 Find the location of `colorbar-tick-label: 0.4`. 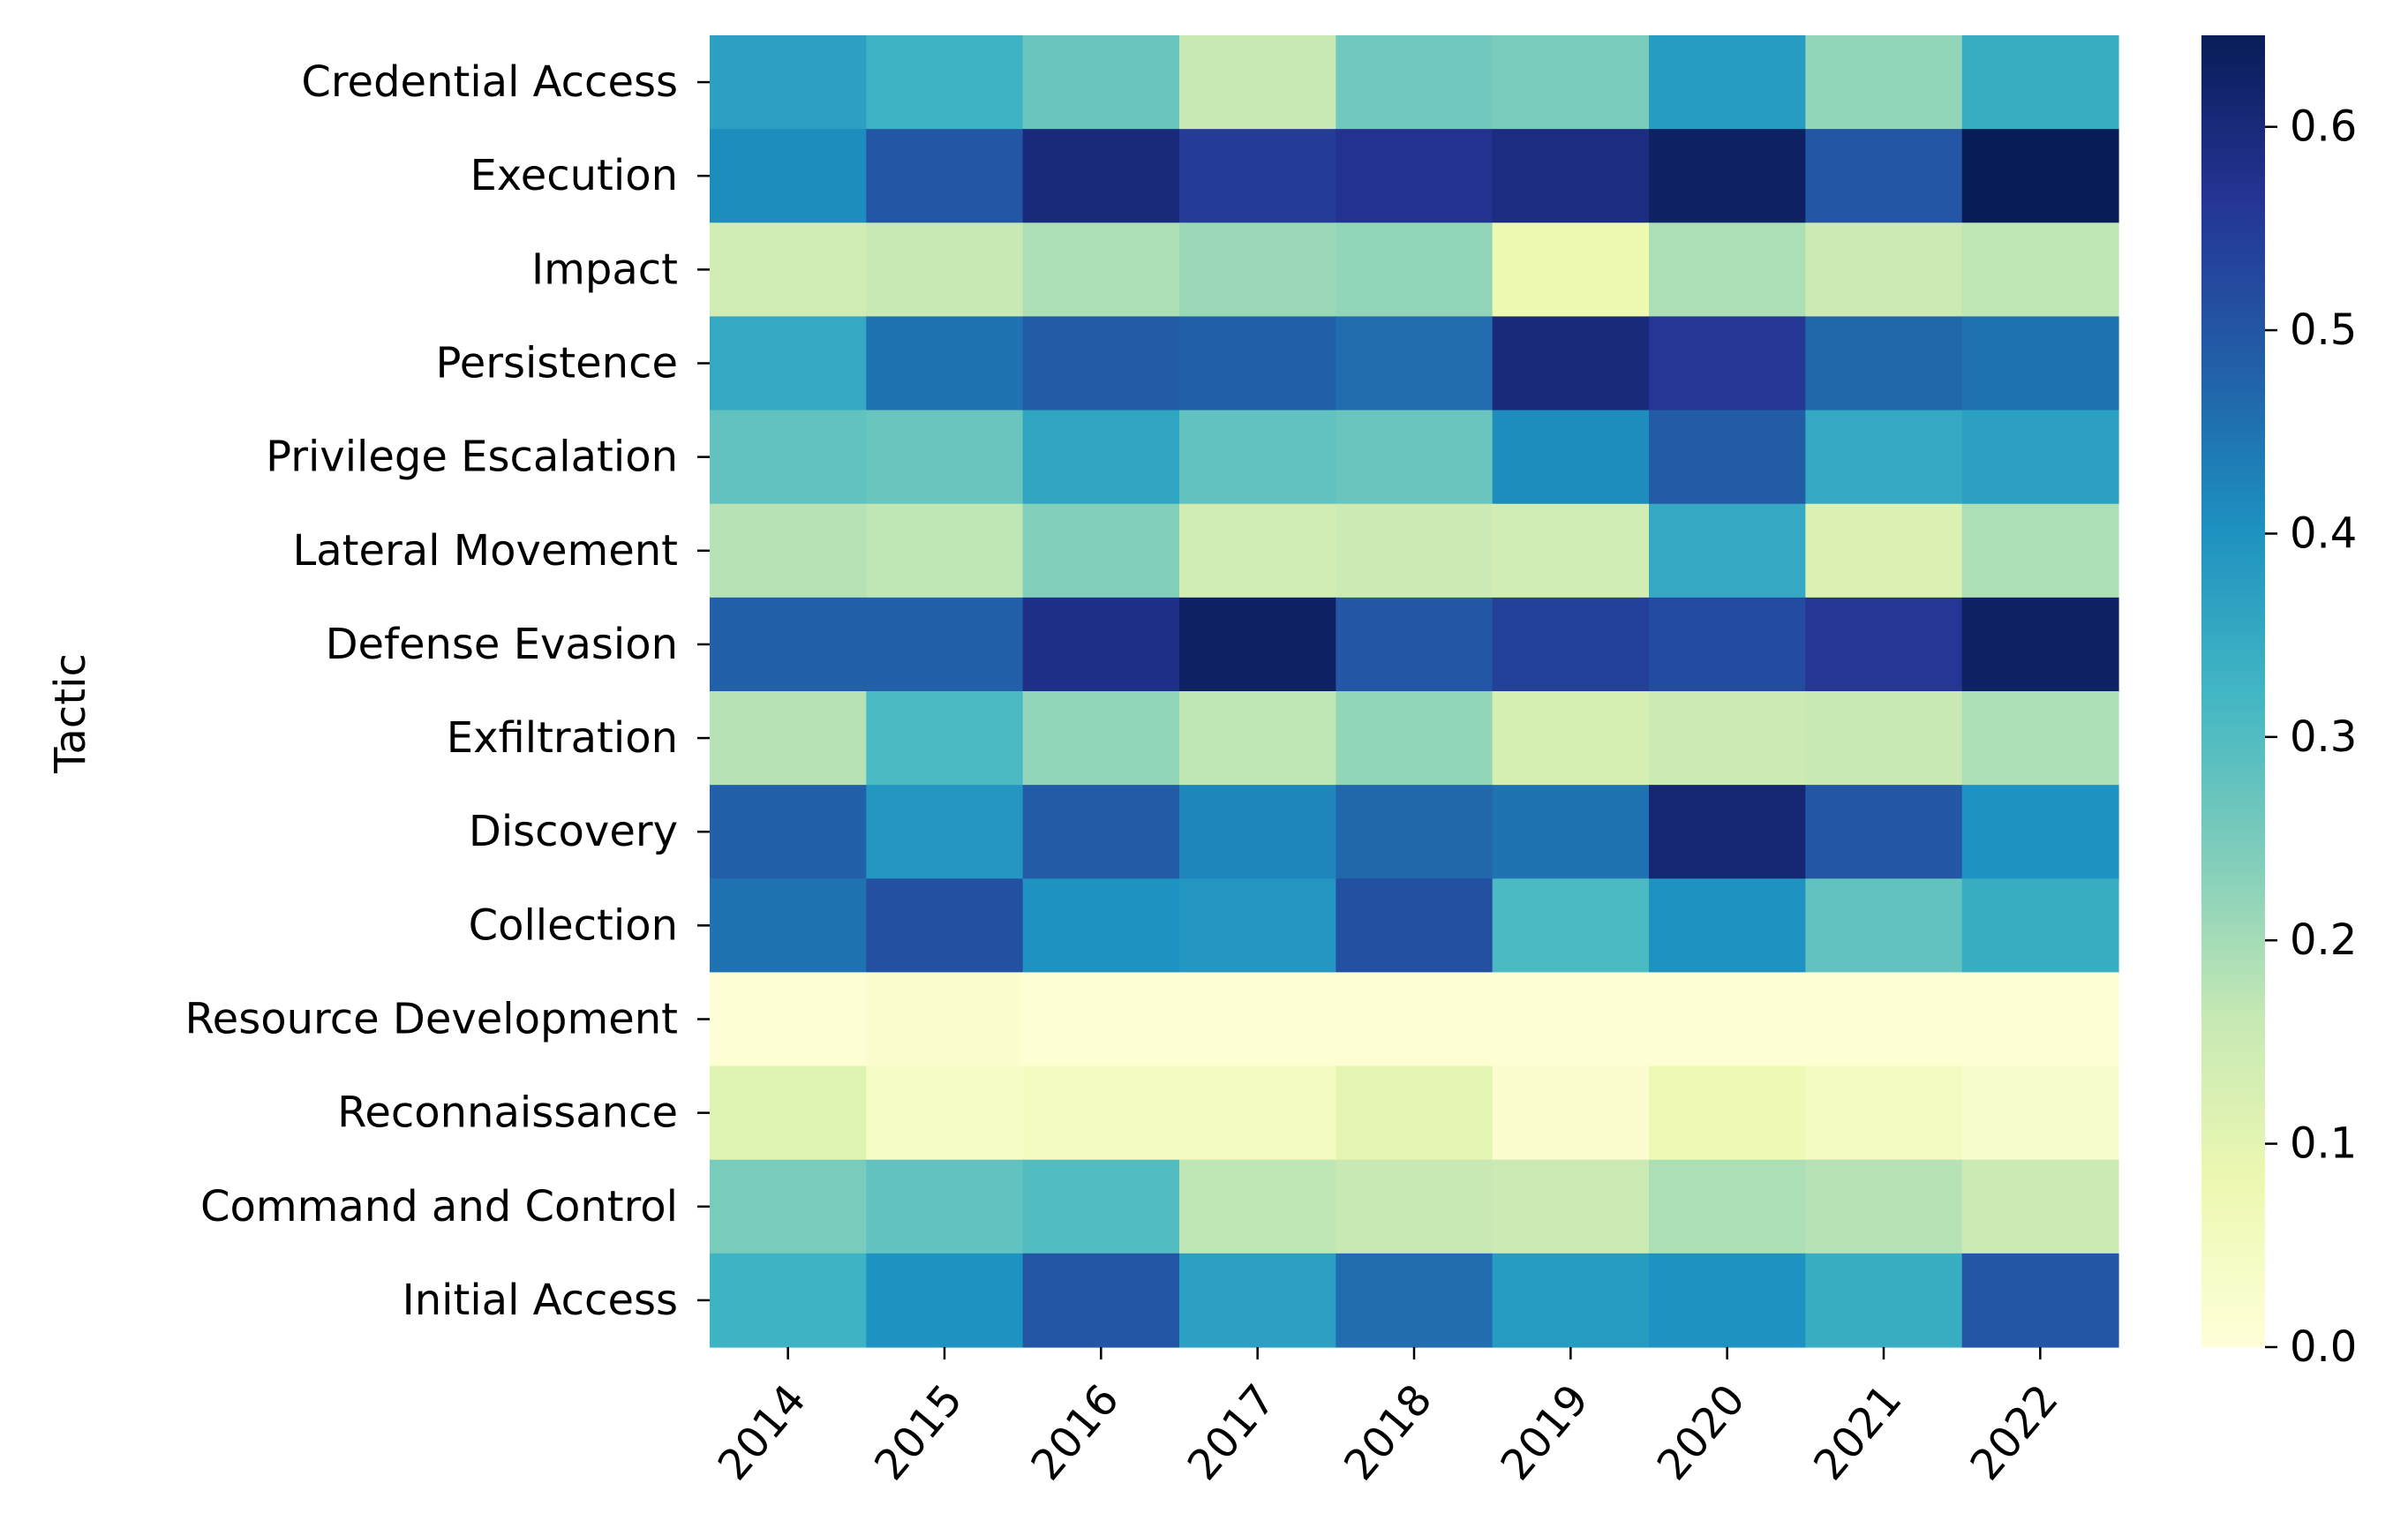

colorbar-tick-label: 0.4 is located at coordinates (2323, 533).